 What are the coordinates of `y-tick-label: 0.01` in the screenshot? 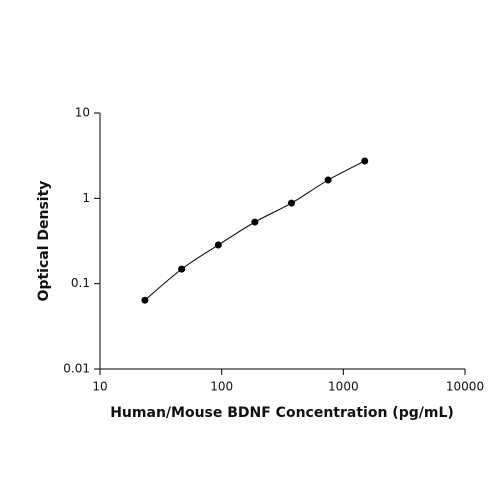 It's located at (76, 369).